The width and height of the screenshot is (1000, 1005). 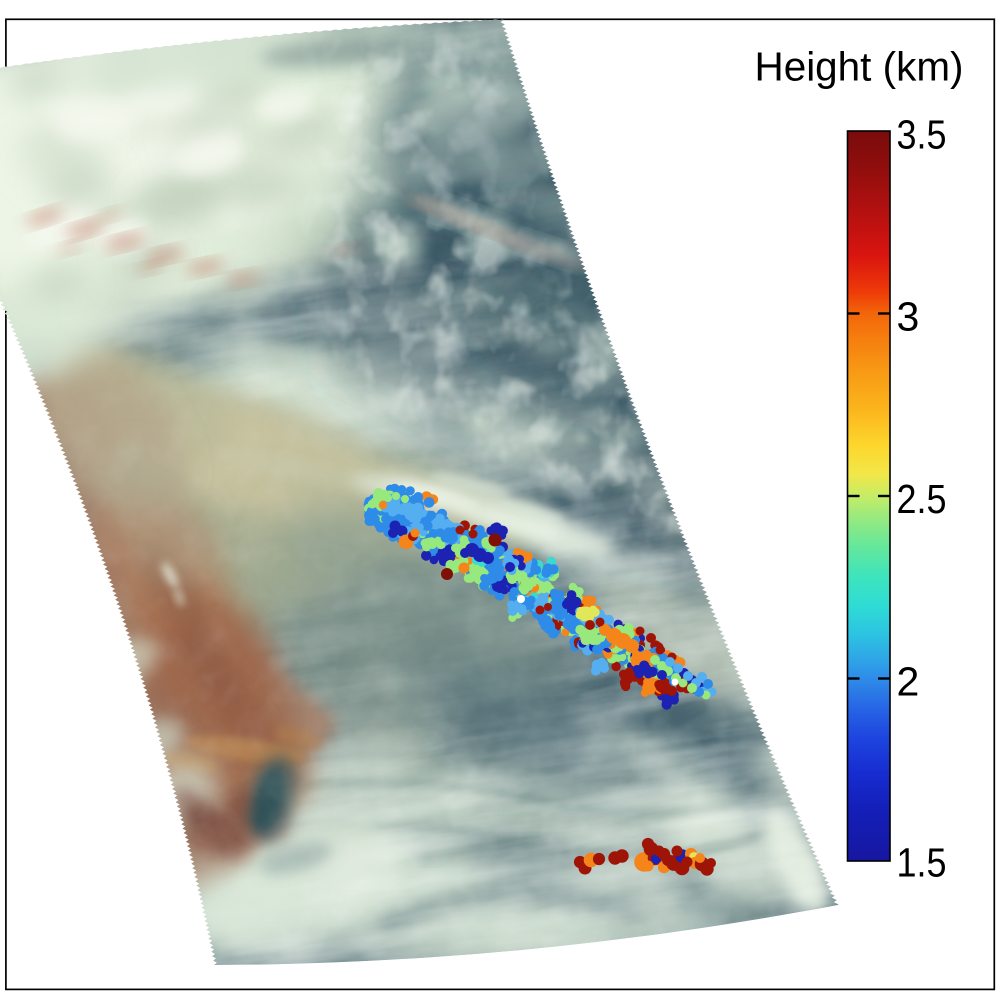 What do you see at coordinates (922, 135) in the screenshot?
I see `svg-text: 3.5` at bounding box center [922, 135].